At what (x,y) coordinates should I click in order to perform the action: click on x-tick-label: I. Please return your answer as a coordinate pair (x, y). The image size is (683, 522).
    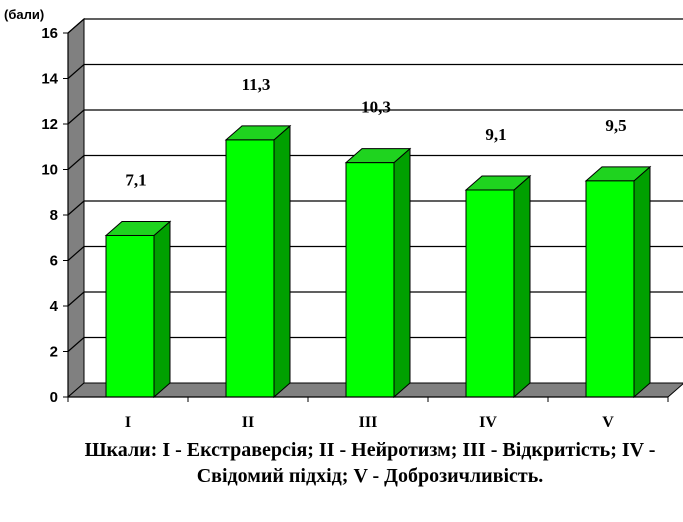
    Looking at the image, I should click on (128, 422).